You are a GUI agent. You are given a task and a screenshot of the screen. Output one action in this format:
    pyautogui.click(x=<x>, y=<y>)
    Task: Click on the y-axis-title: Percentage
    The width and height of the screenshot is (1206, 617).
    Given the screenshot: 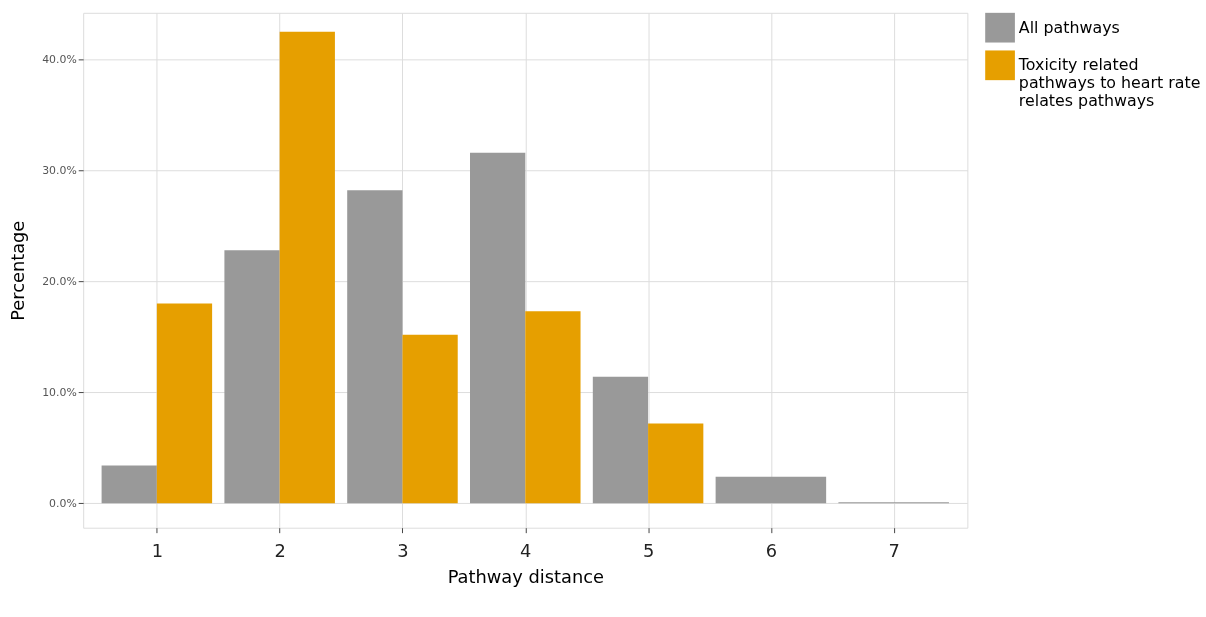 What is the action you would take?
    pyautogui.click(x=18, y=270)
    